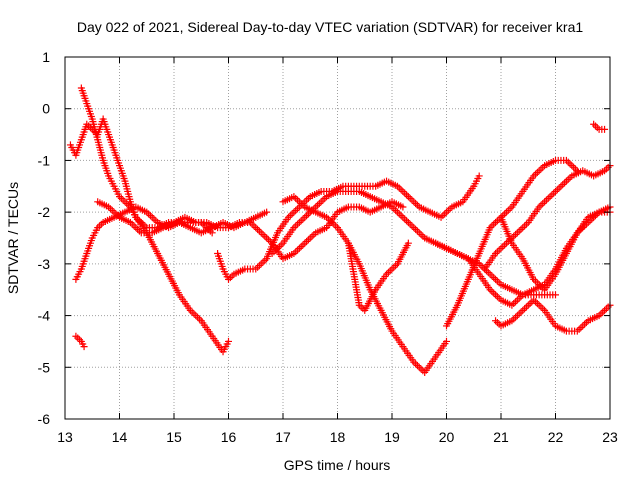  I want to click on series-s14, so click(555, 251).